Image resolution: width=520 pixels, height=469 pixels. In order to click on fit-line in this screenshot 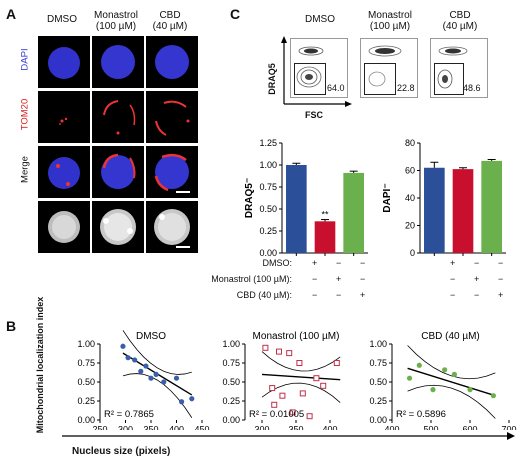, I will do `click(301, 377)`.